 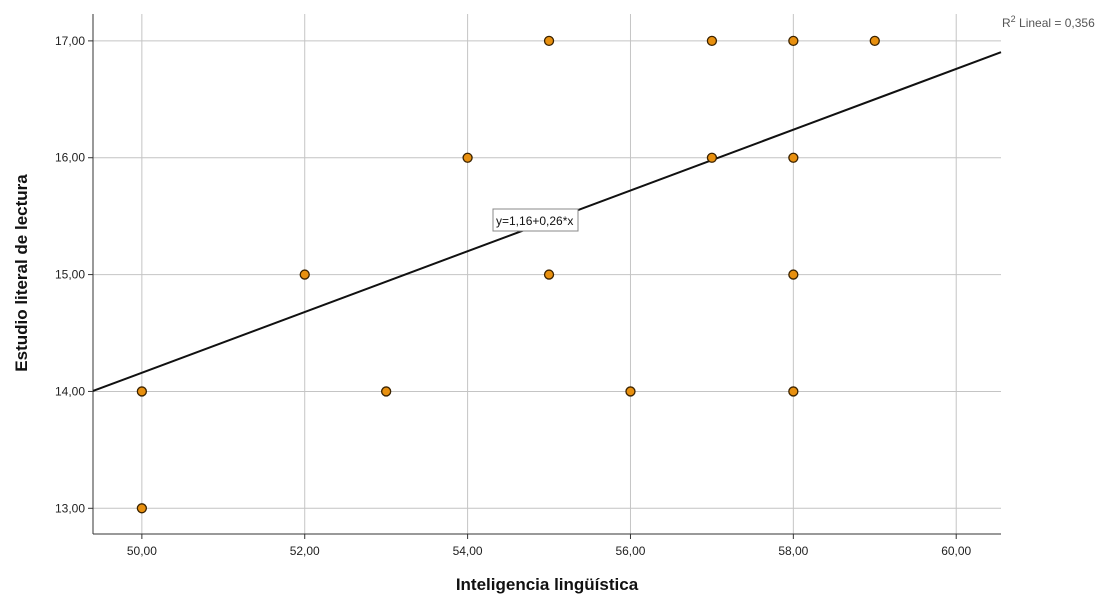 I want to click on y-tick-labels: 13,00 14,00 15,00 16,00 17,00, so click(x=74, y=274).